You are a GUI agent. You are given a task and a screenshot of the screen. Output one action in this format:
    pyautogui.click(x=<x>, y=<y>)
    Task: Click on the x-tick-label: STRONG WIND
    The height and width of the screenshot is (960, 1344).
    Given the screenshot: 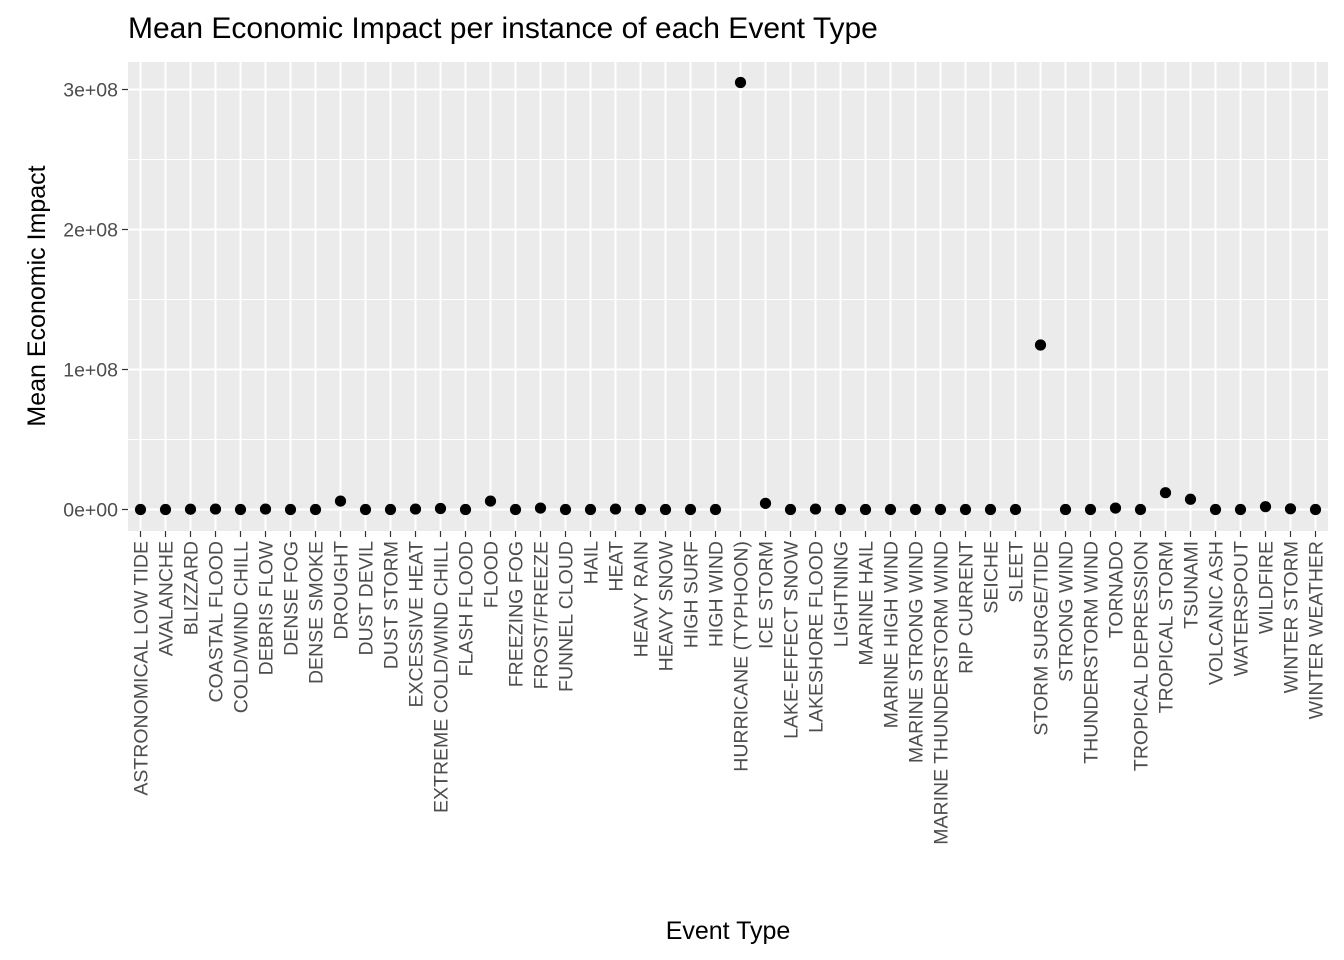 What is the action you would take?
    pyautogui.click(x=1067, y=611)
    